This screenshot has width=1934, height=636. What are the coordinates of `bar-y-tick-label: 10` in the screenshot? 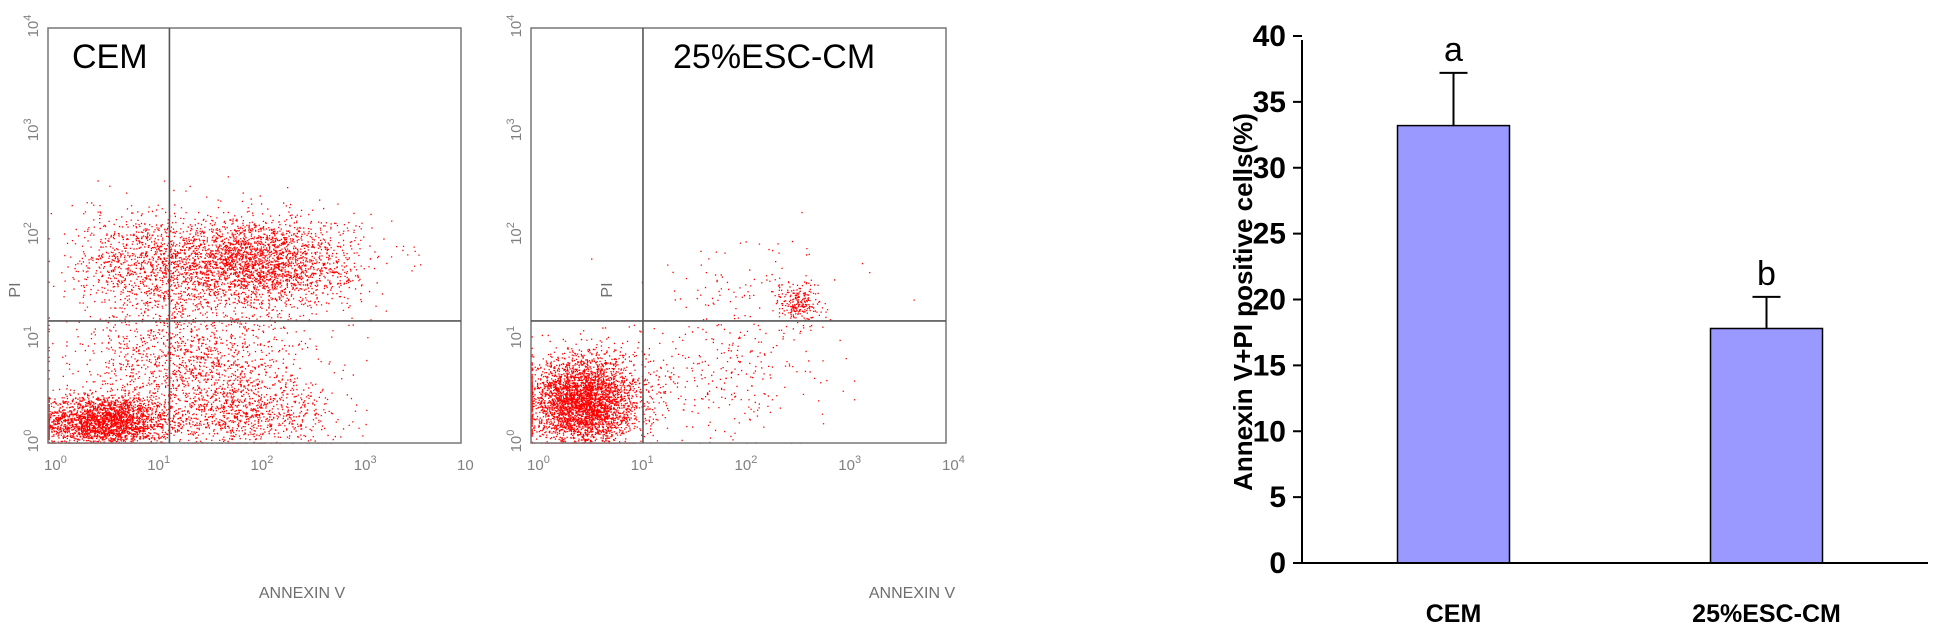 It's located at (1269, 431).